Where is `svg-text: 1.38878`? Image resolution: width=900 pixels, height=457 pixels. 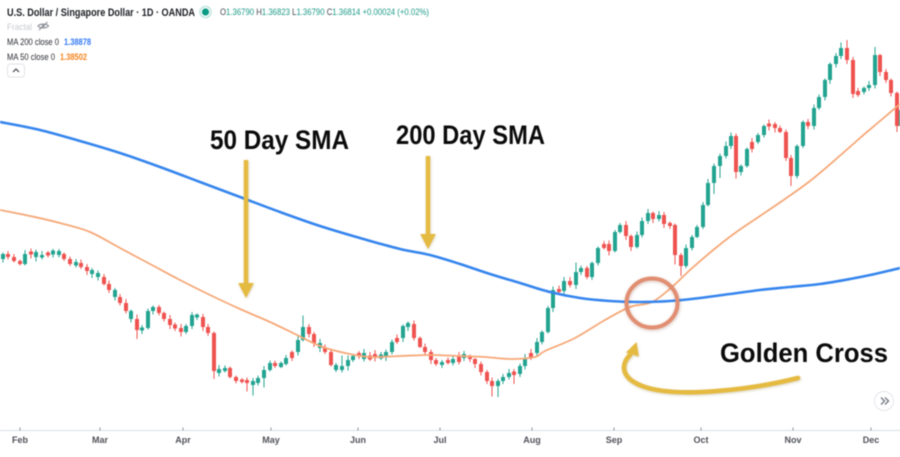
svg-text: 1.38878 is located at coordinates (77, 42).